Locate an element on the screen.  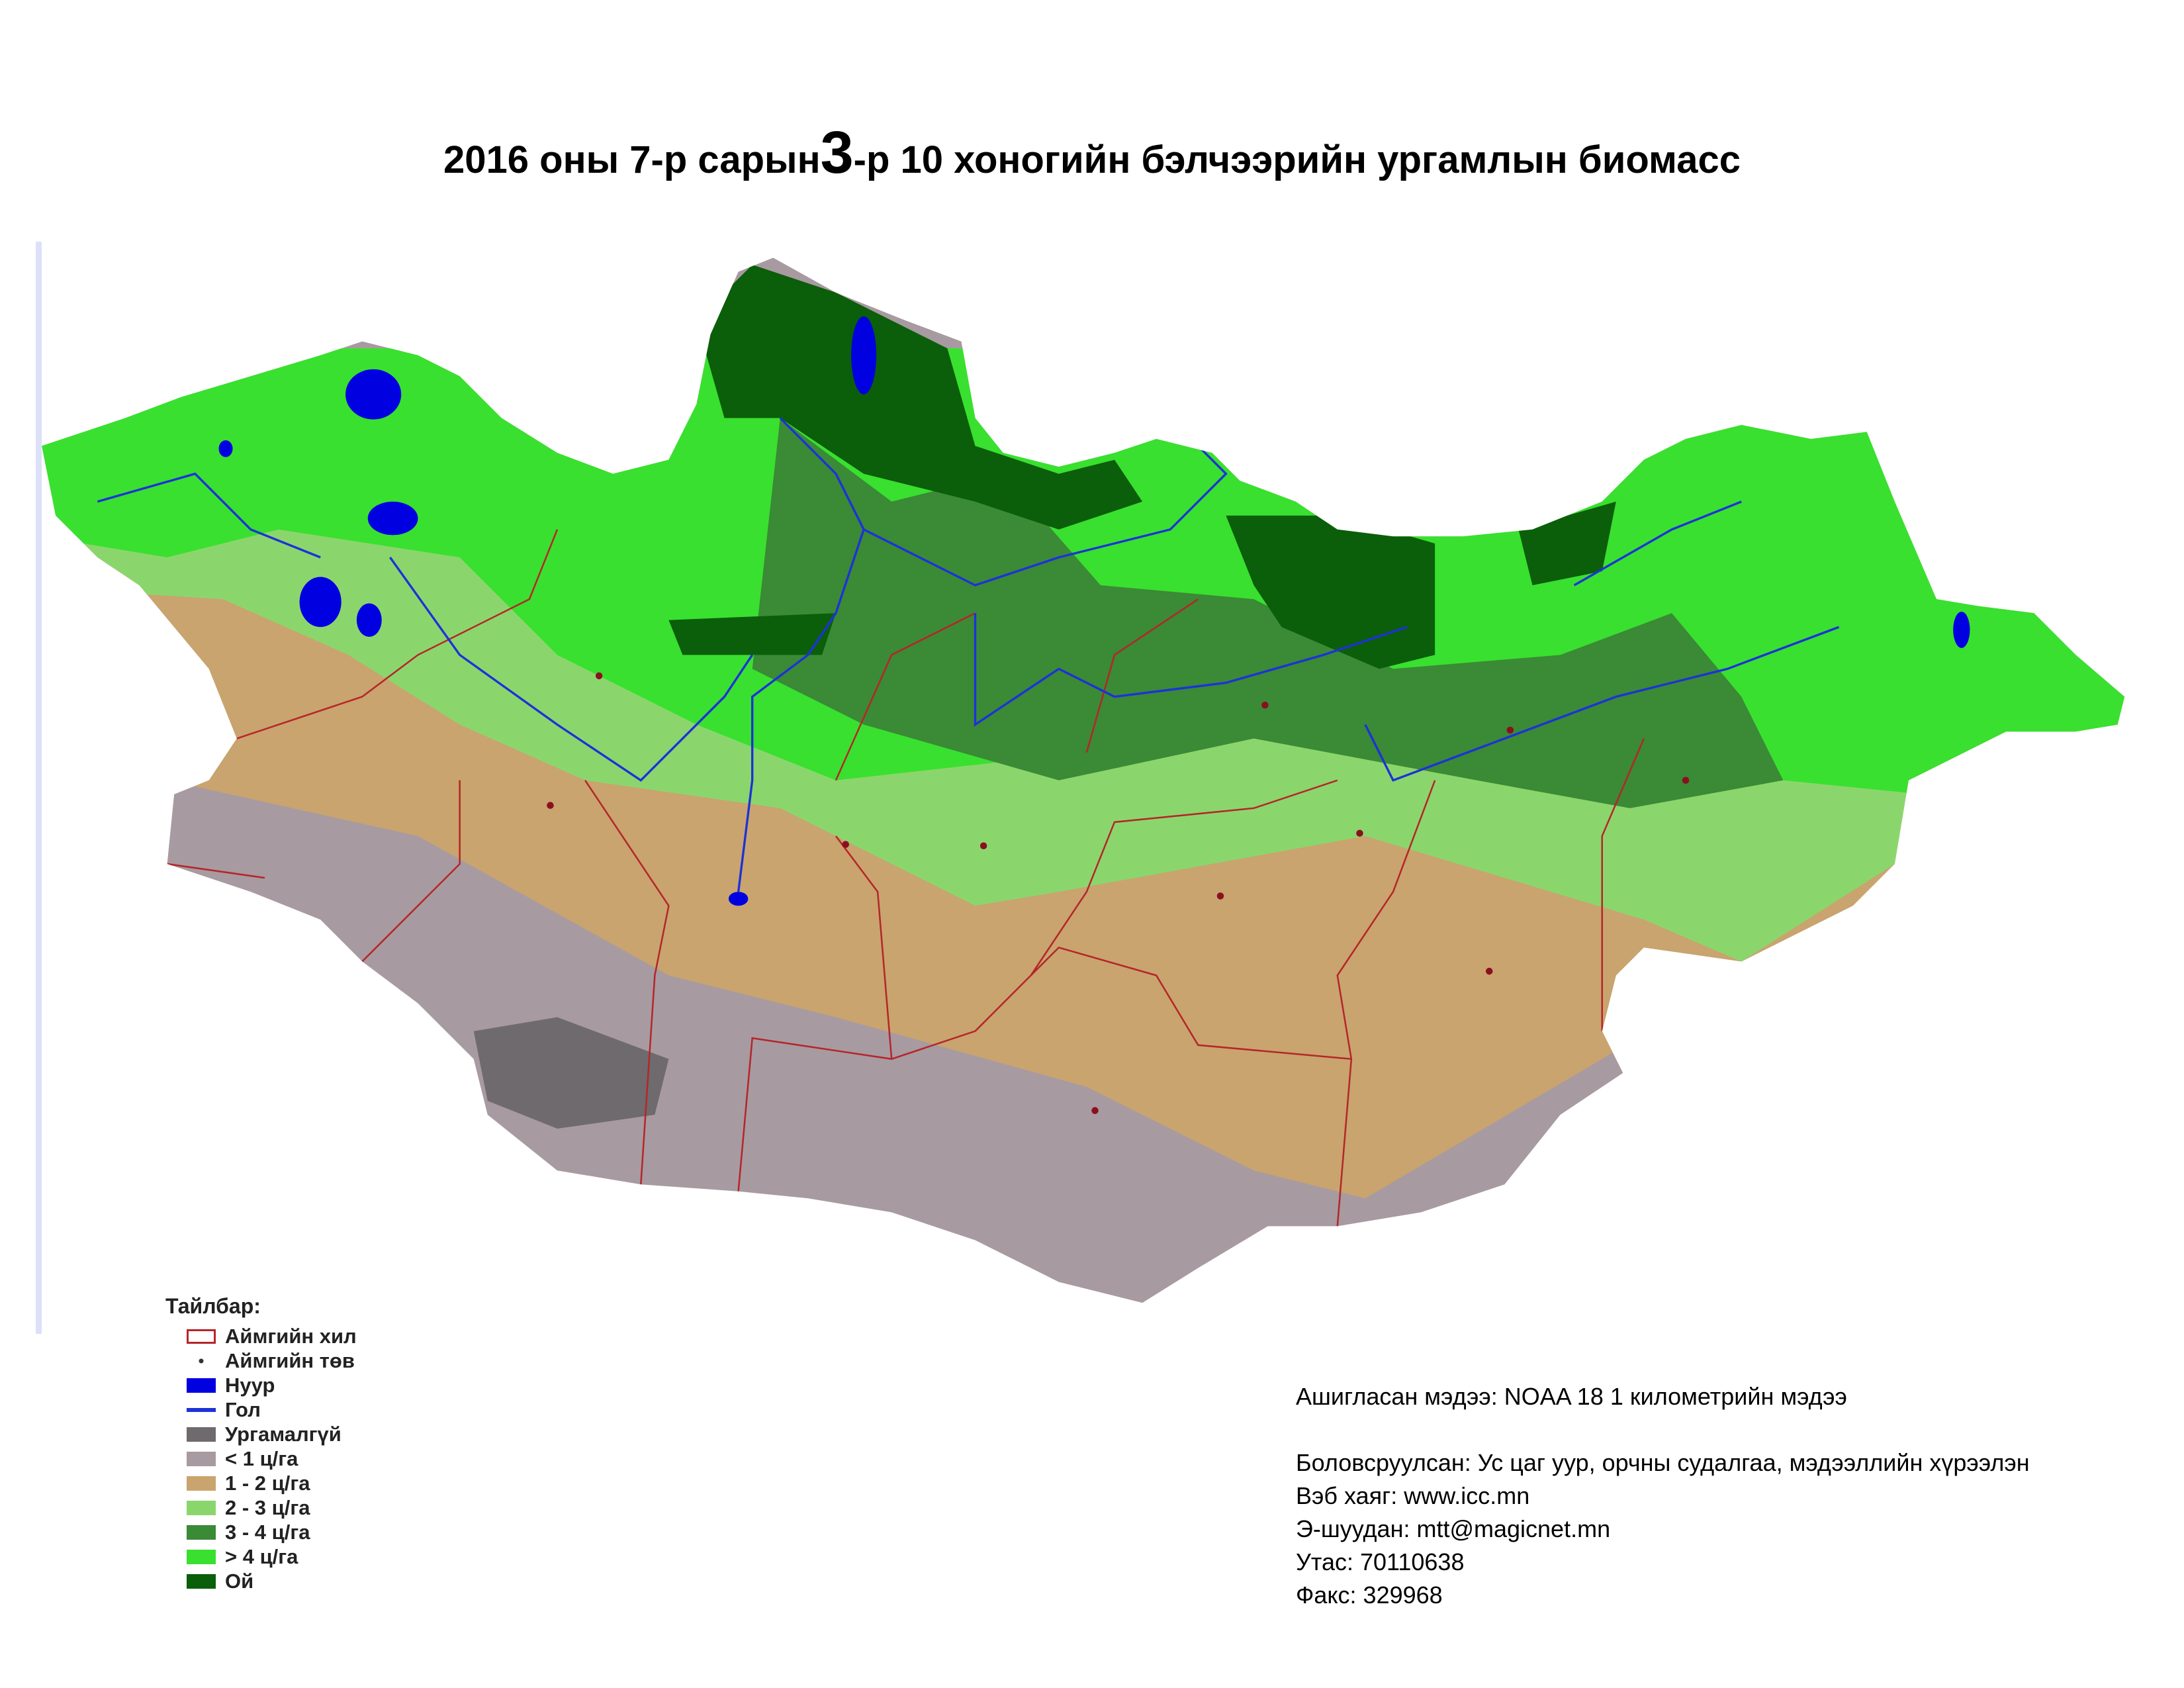
legend-item: 1 - 2 ц/га is located at coordinates (261, 1483).